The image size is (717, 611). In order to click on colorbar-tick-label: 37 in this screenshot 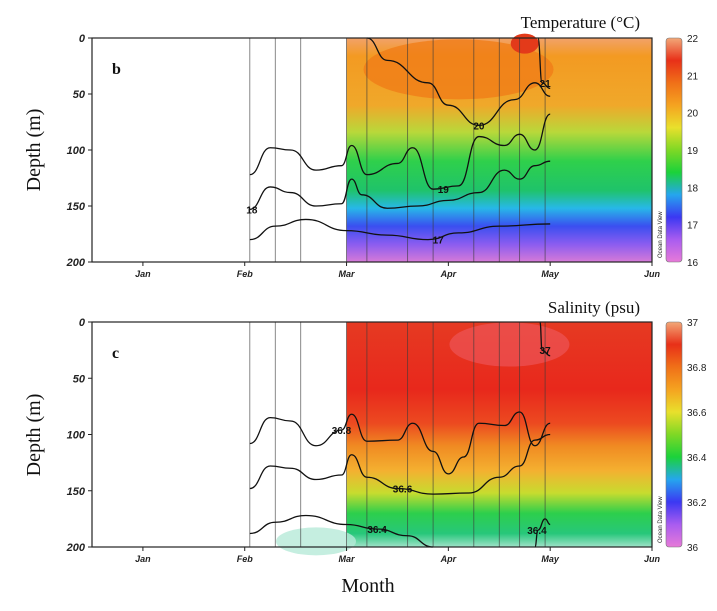, I will do `click(693, 323)`.